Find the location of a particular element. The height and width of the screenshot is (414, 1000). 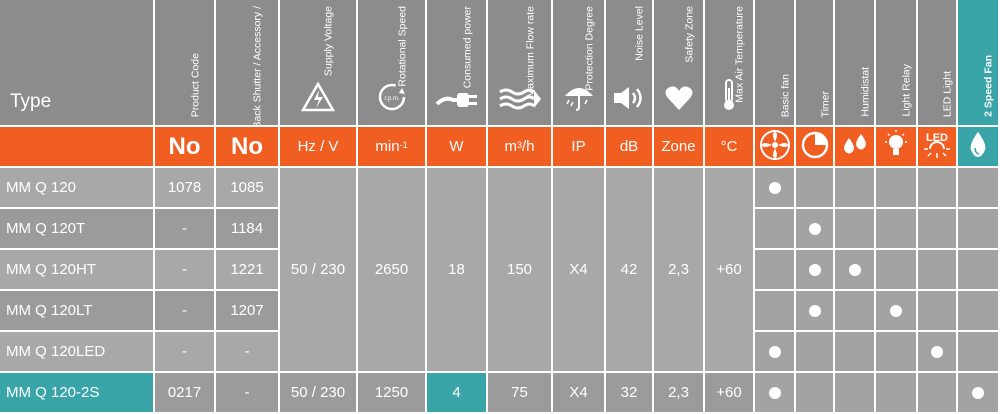

last-row-spec-power: 4 is located at coordinates (456, 392).